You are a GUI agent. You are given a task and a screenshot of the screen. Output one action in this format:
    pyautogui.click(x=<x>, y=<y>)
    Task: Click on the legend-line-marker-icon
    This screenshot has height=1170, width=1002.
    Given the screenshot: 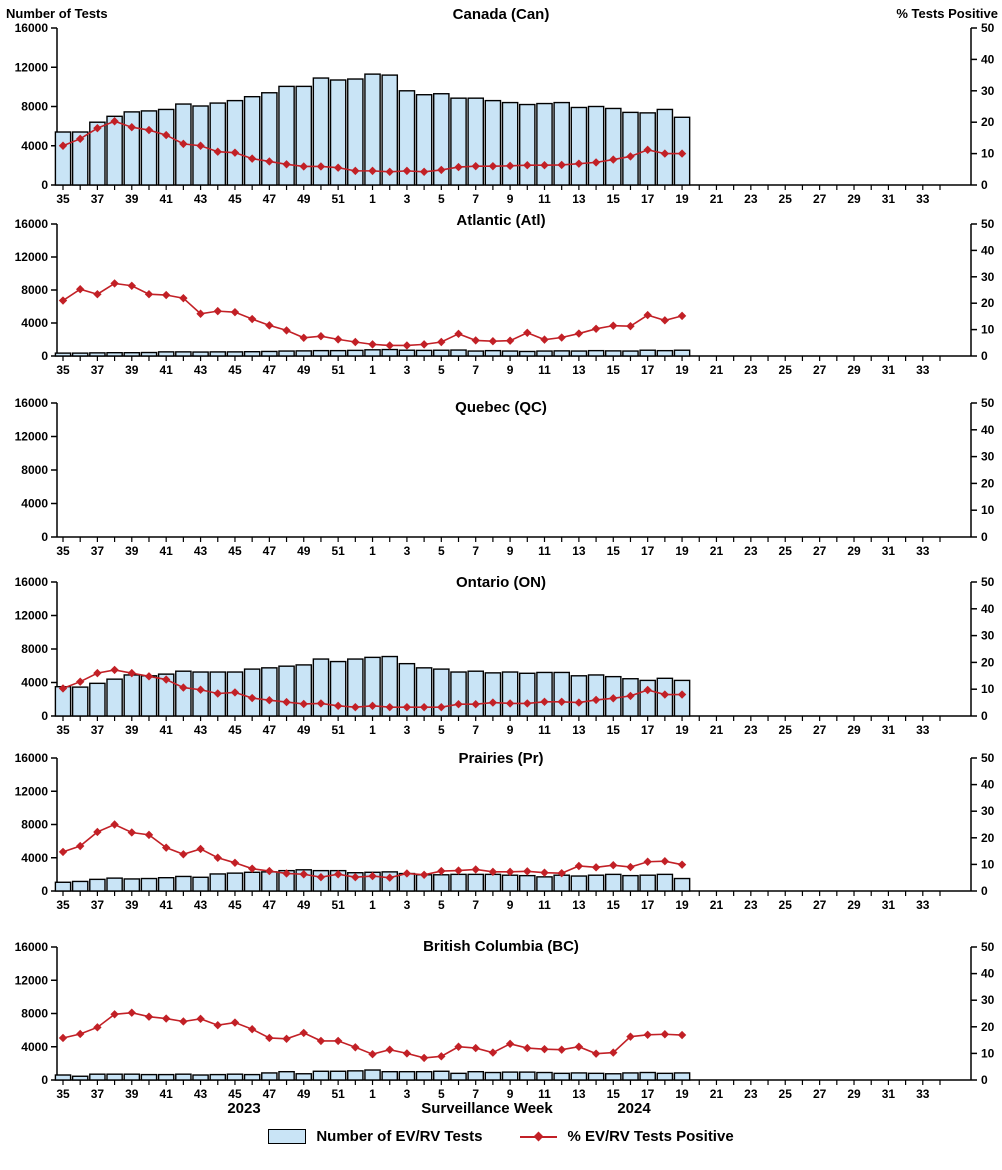 What is the action you would take?
    pyautogui.click(x=539, y=1136)
    